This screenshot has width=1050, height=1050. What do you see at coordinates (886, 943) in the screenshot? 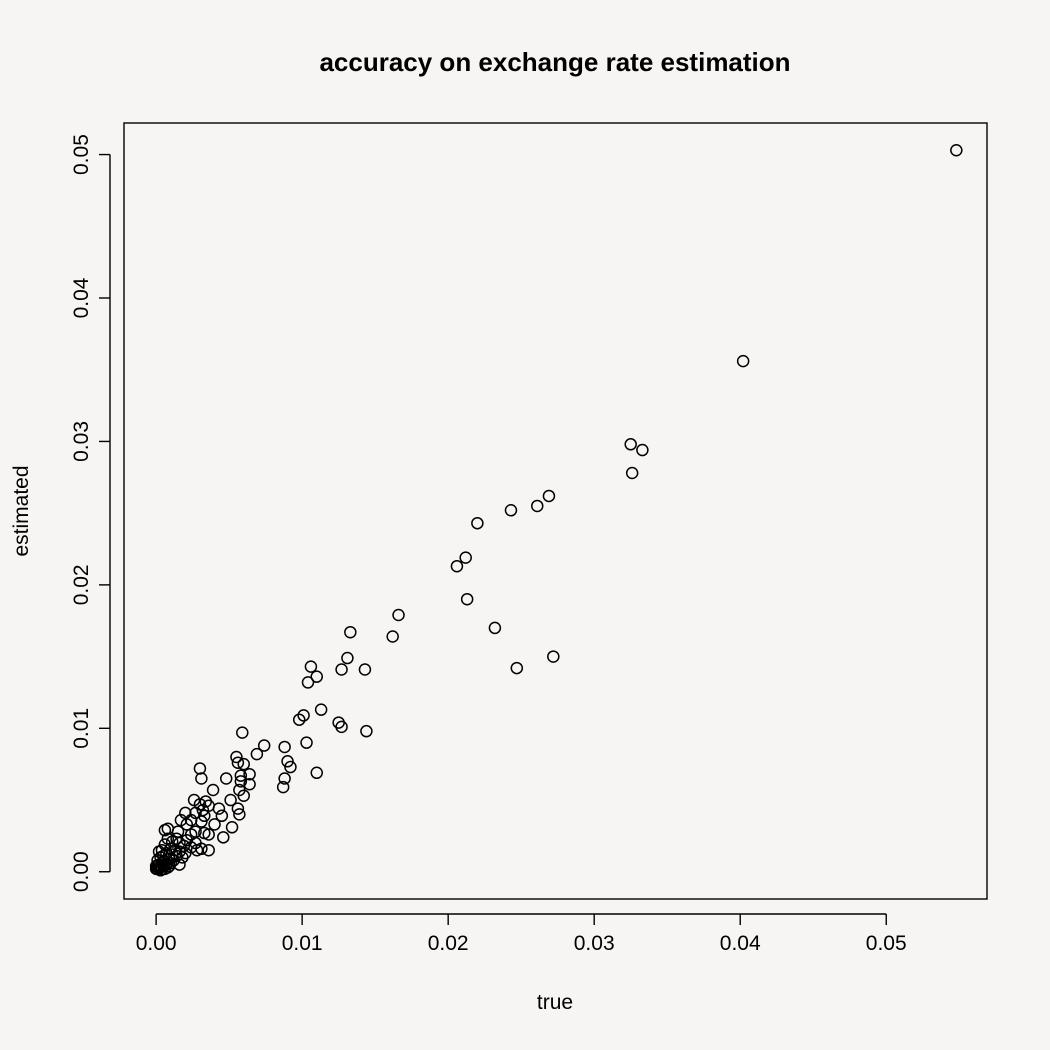
I see `x-tick-label: 0.05` at bounding box center [886, 943].